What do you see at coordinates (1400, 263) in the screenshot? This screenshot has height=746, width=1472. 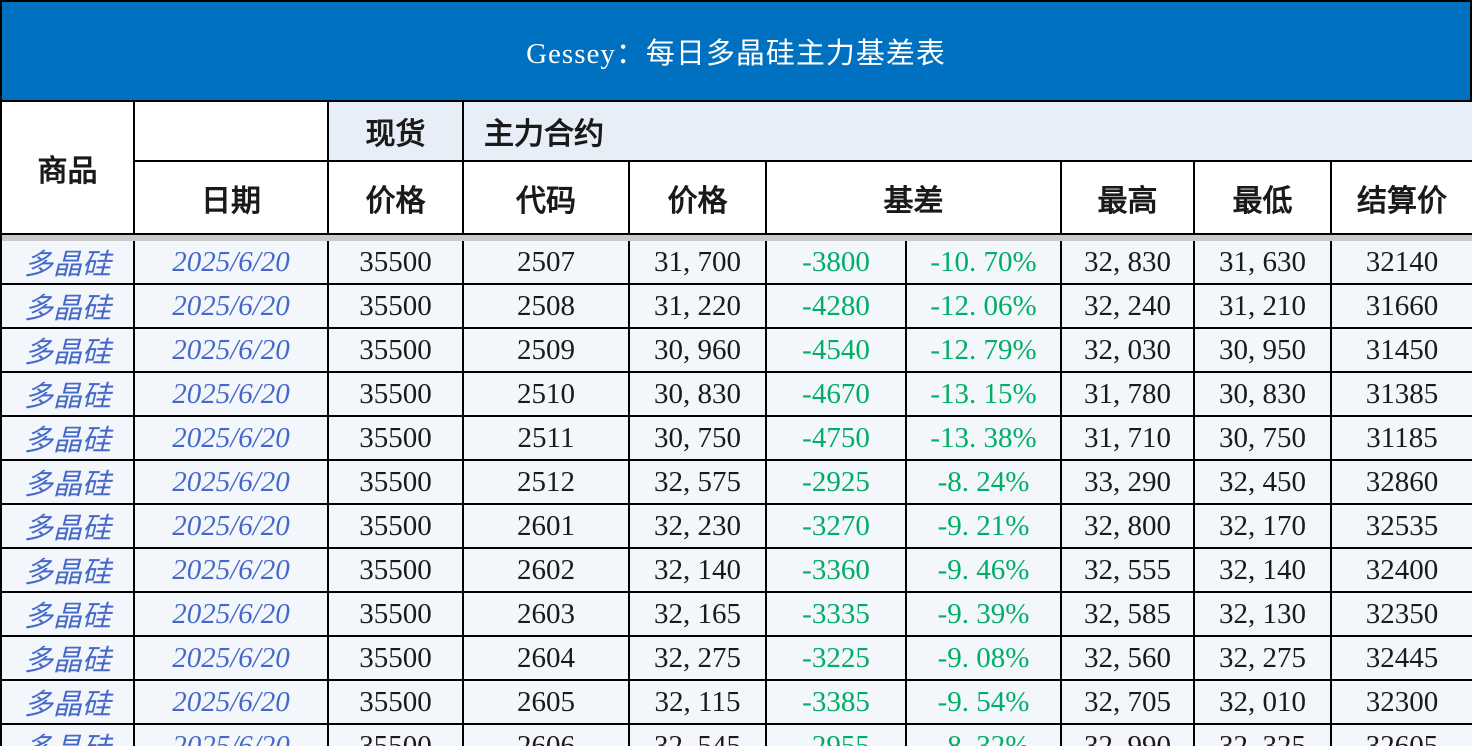 I see `cell-settlement: 32140` at bounding box center [1400, 263].